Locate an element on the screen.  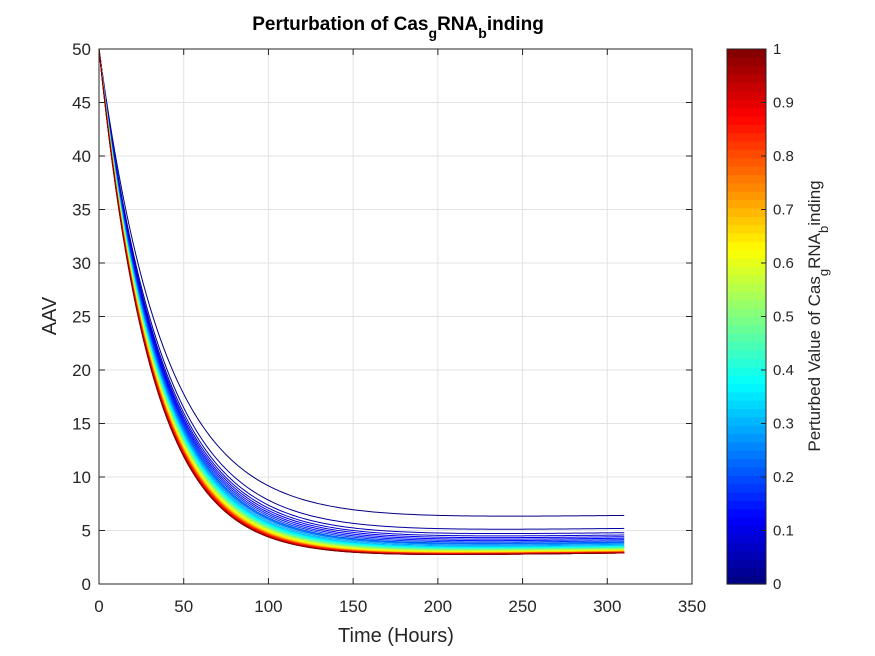
x-tick-label: 350 is located at coordinates (692, 606).